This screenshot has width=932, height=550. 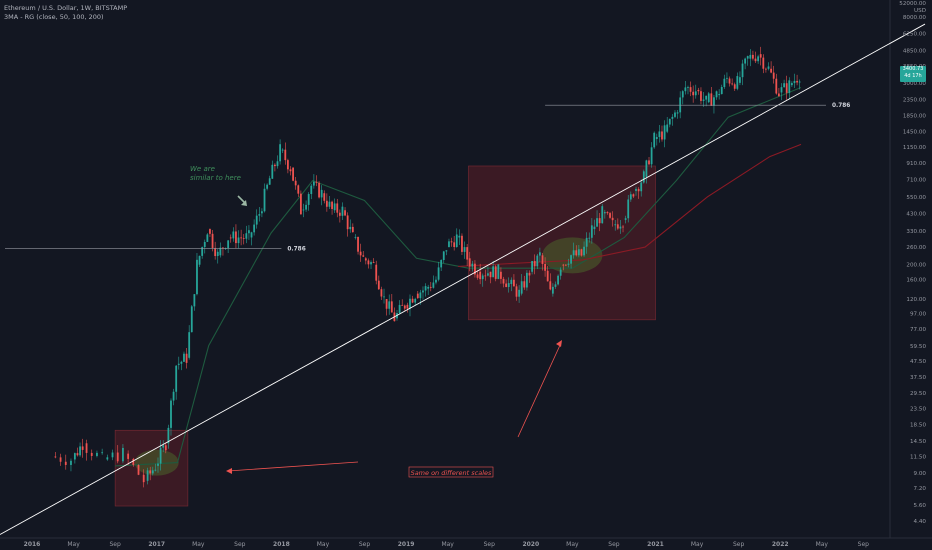 I want to click on y-tick-label: 200.00, so click(x=916, y=266).